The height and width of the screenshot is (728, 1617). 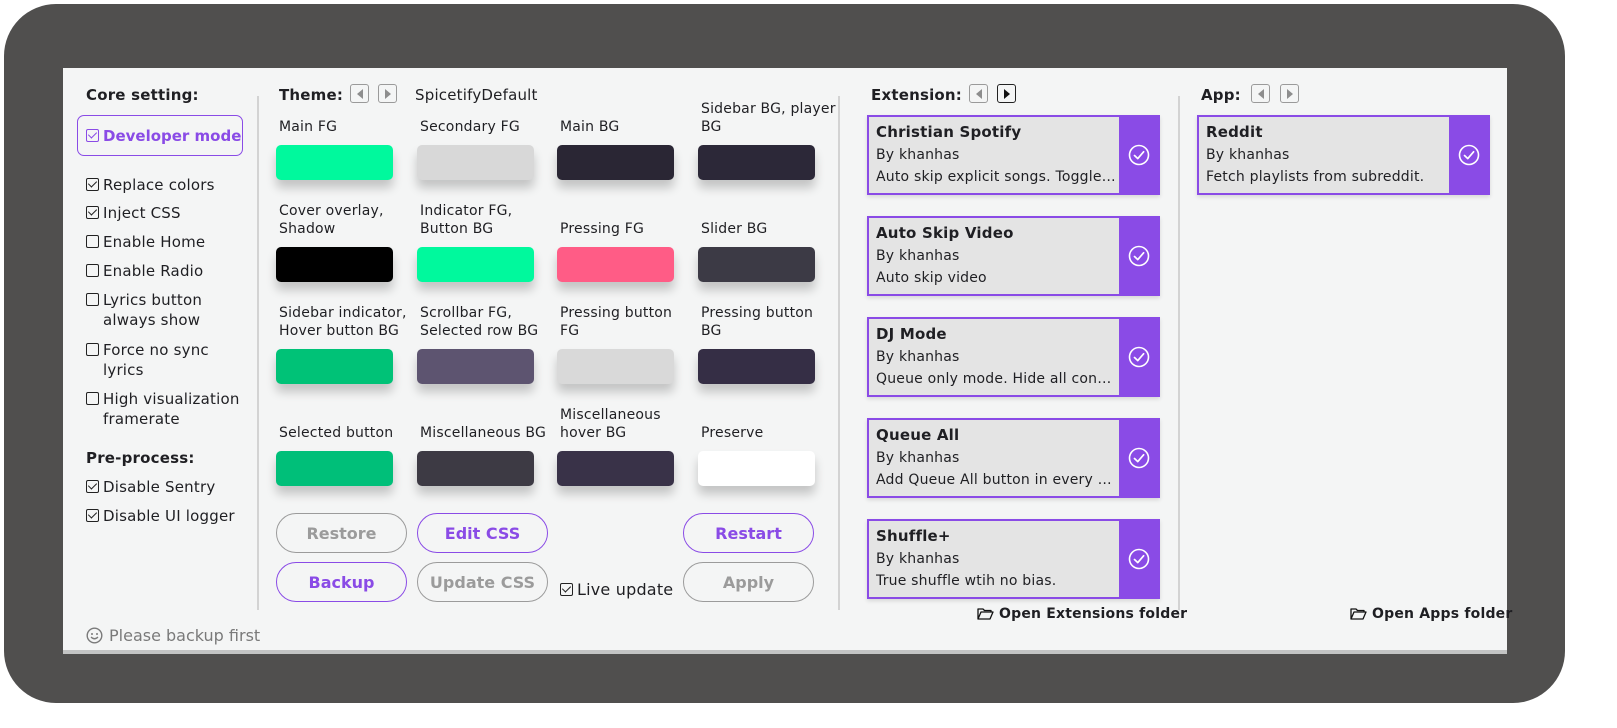 What do you see at coordinates (482, 533) in the screenshot?
I see `edit-css-button: Edit CSS` at bounding box center [482, 533].